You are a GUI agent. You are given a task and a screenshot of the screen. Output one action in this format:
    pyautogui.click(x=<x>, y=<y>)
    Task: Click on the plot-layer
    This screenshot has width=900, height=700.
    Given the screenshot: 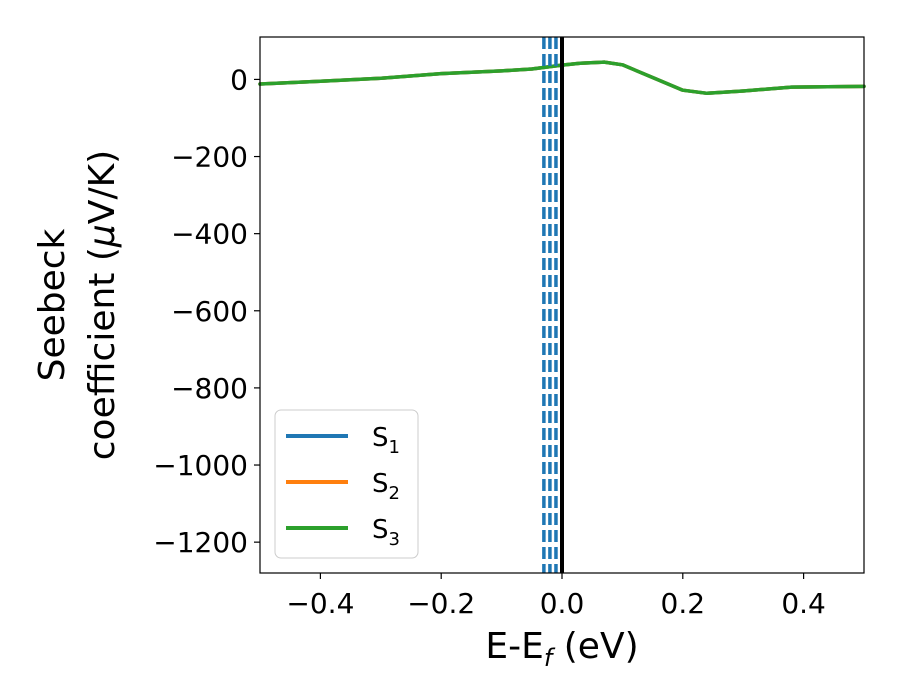 What is the action you would take?
    pyautogui.click(x=562, y=78)
    